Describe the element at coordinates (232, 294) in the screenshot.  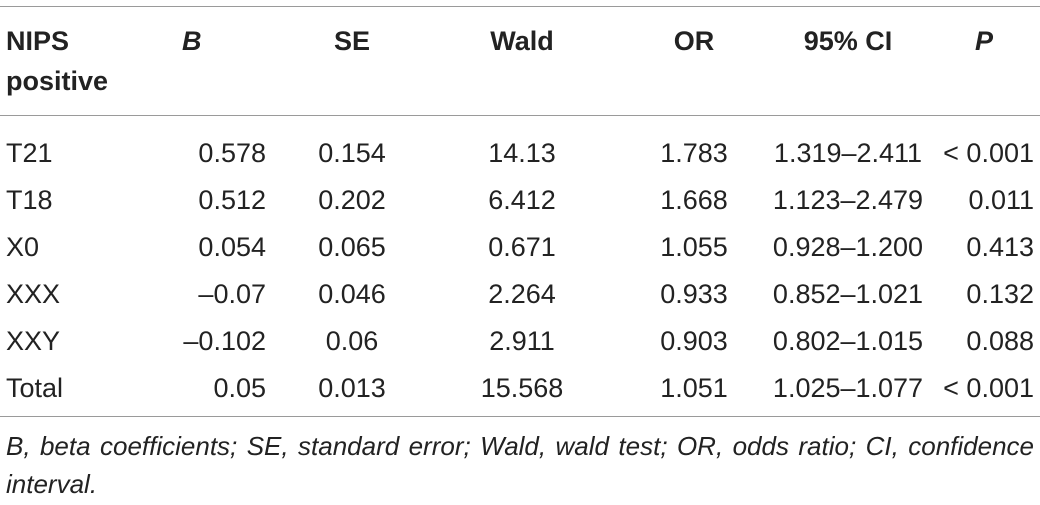
I see `row-b: –0.07` at that location.